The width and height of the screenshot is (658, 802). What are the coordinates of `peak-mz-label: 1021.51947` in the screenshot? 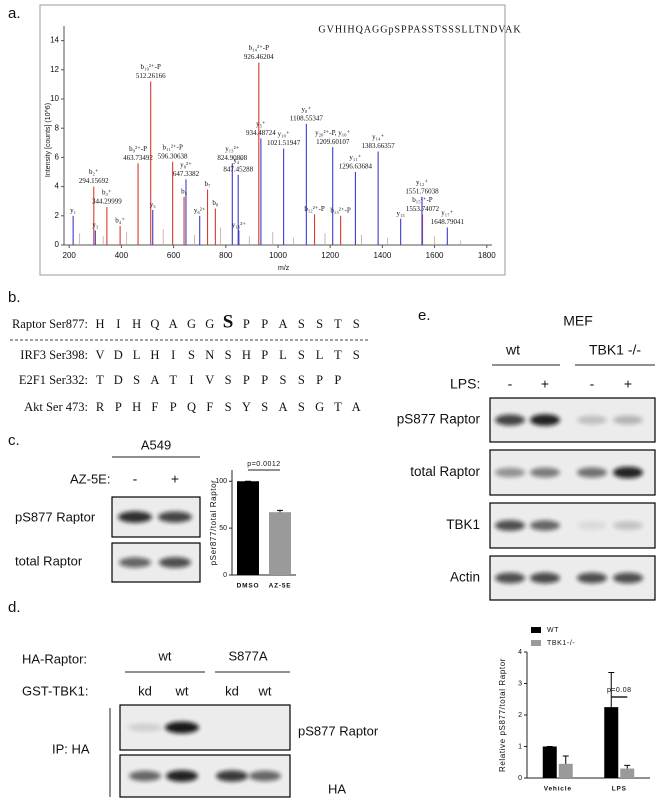 It's located at (284, 143).